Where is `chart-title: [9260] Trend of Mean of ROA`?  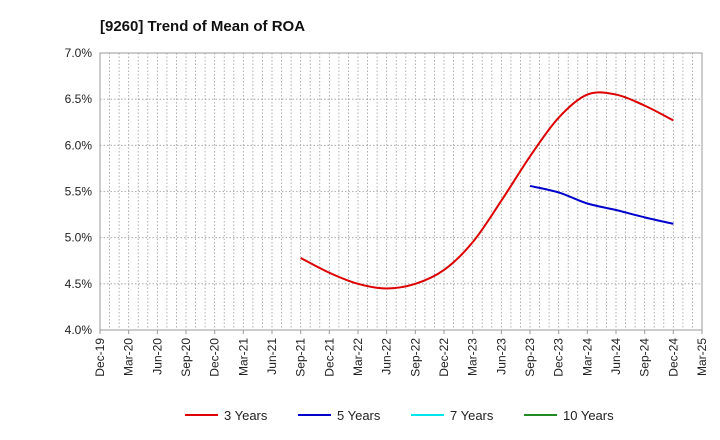 chart-title: [9260] Trend of Mean of ROA is located at coordinates (202, 26).